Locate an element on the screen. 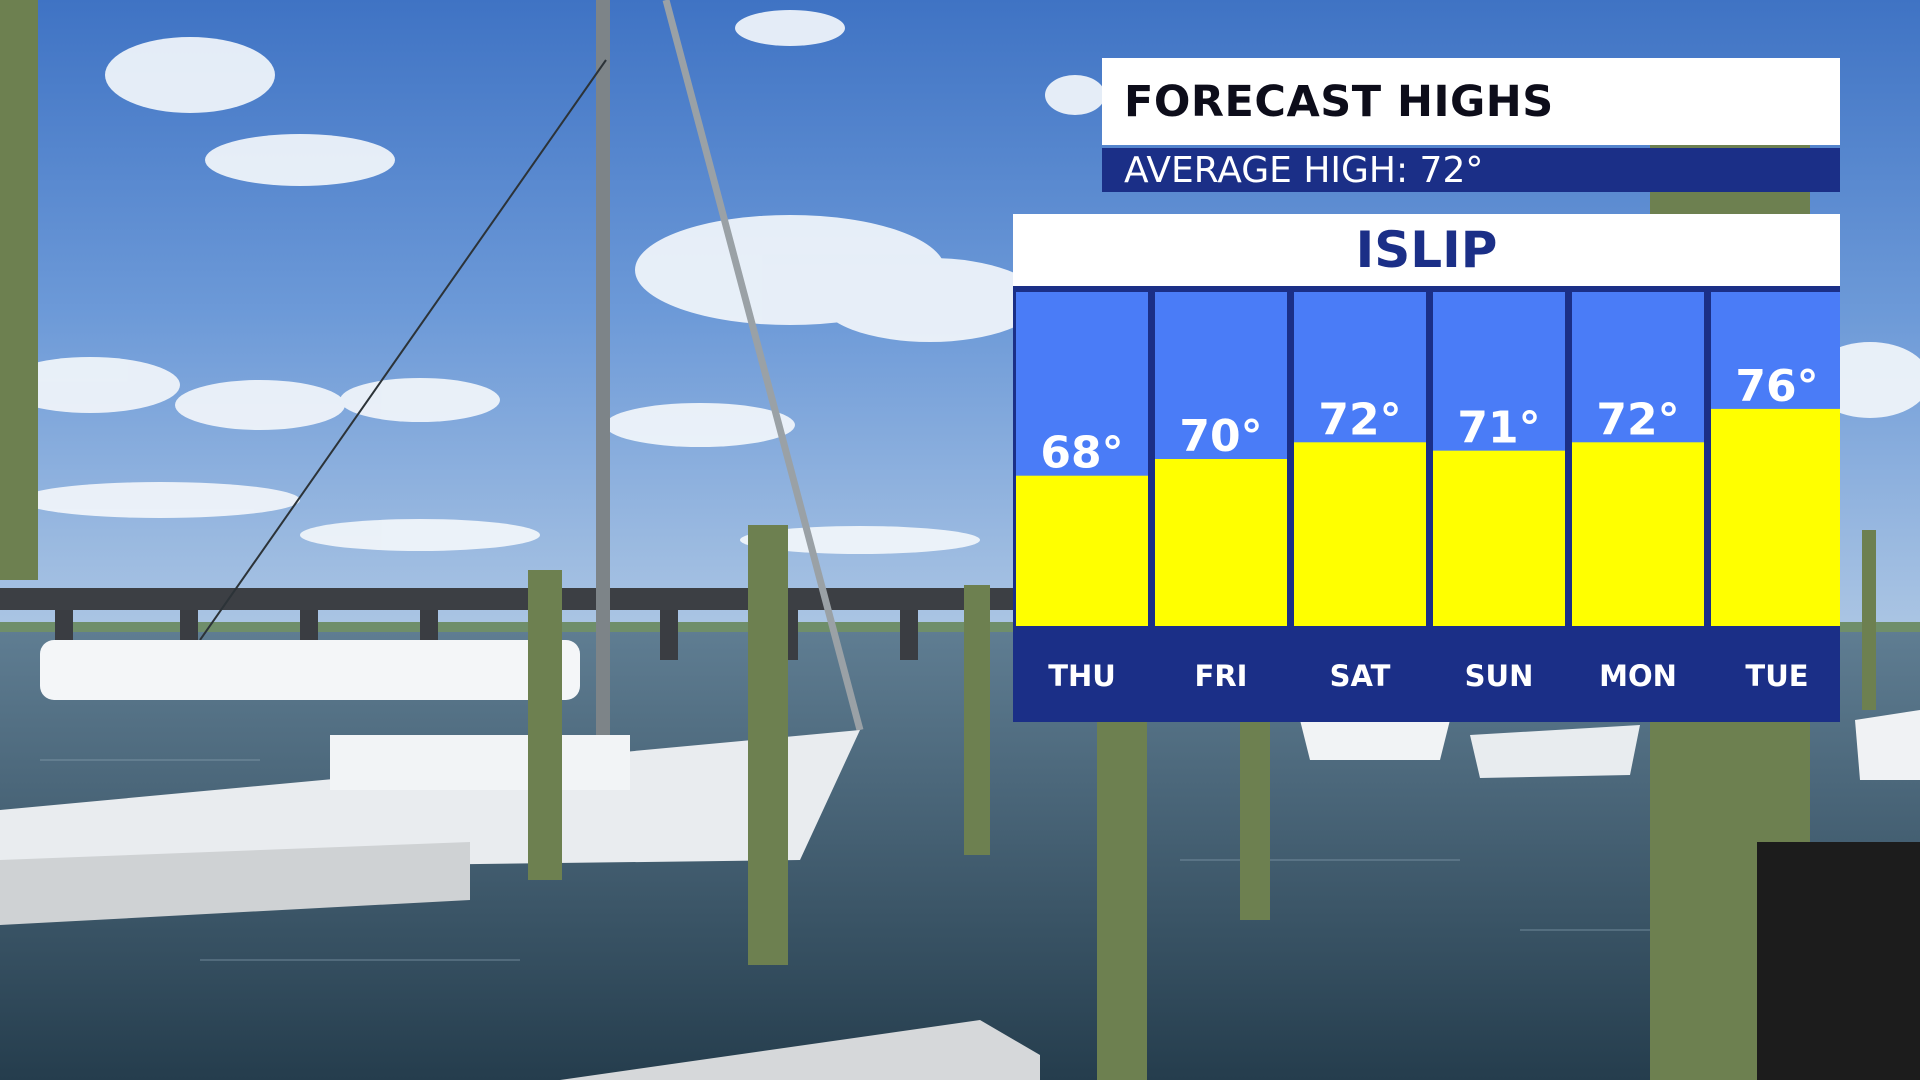 The height and width of the screenshot is (1080, 1920). day-band-tue is located at coordinates (1775, 673).